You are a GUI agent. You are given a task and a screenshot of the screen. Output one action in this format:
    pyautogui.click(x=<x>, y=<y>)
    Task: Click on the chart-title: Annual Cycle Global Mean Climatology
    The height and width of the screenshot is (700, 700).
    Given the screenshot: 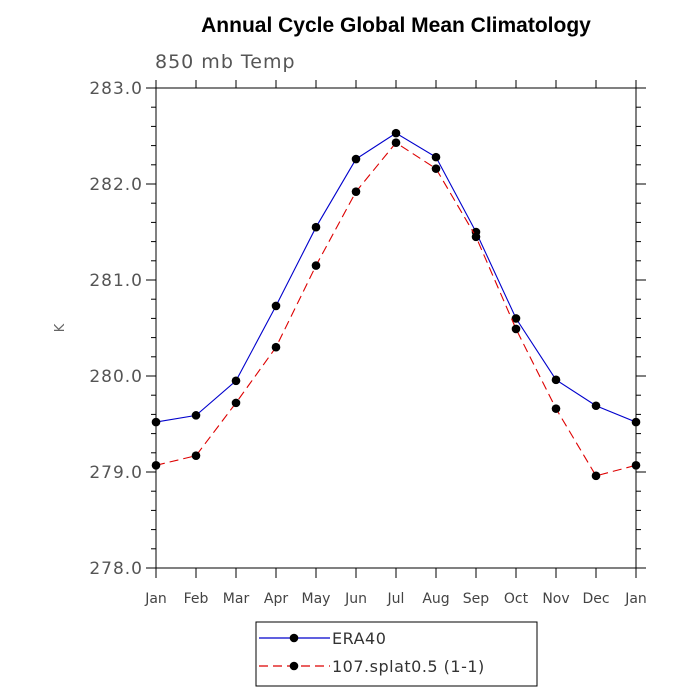 What is the action you would take?
    pyautogui.click(x=396, y=25)
    